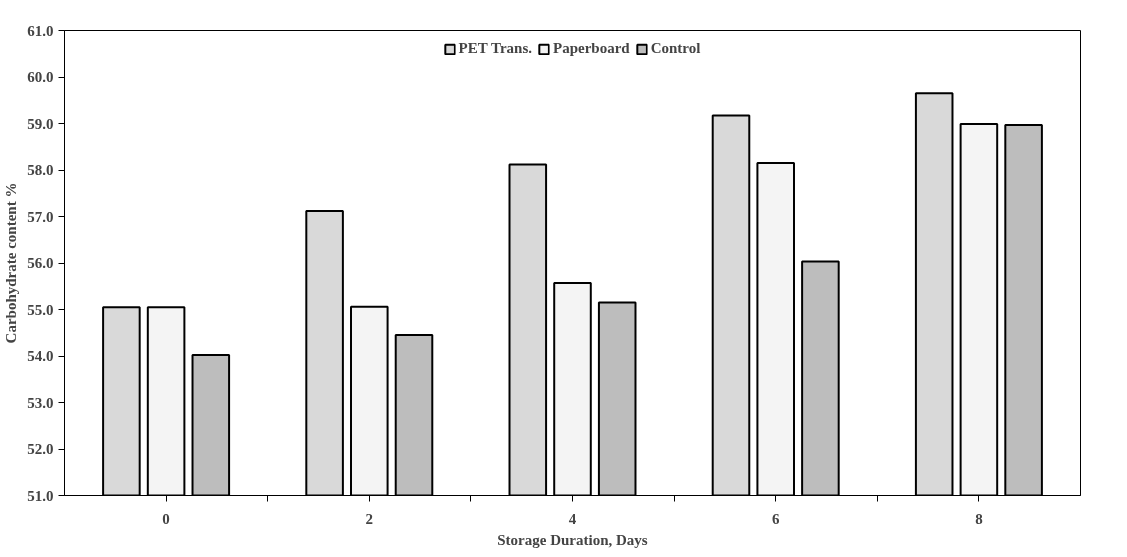 The image size is (1127, 557). I want to click on x-tick-label: 2, so click(369, 518).